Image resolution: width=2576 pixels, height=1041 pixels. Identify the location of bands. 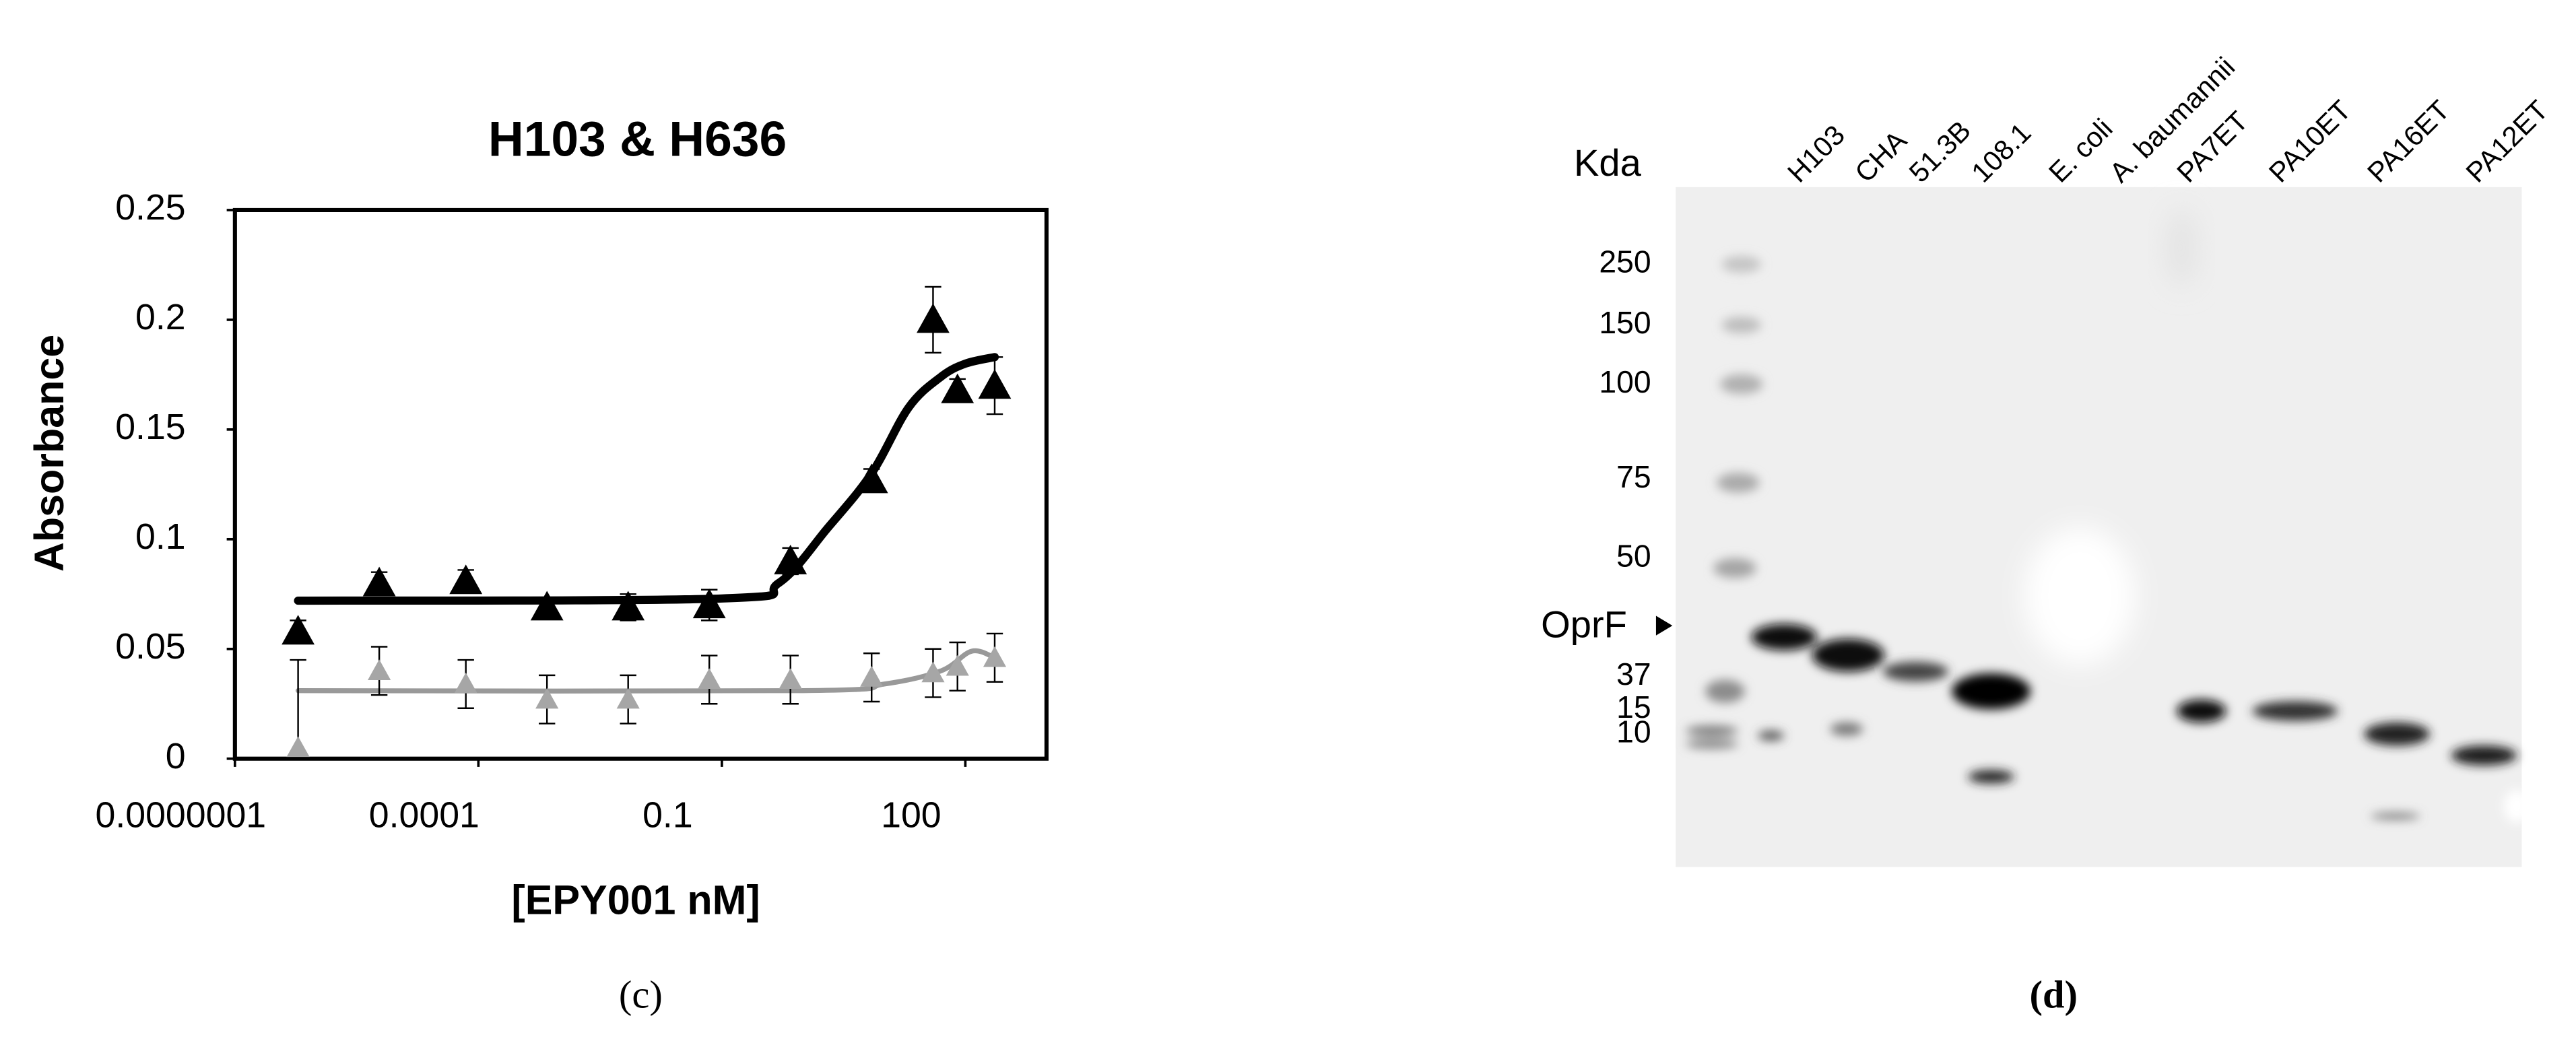
(2134, 721).